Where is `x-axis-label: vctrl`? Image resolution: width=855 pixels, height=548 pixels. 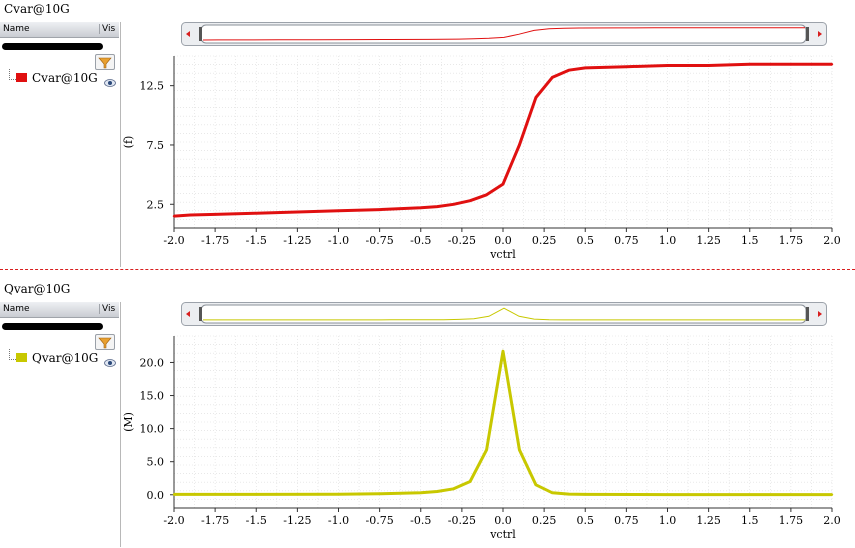 x-axis-label: vctrl is located at coordinates (502, 254).